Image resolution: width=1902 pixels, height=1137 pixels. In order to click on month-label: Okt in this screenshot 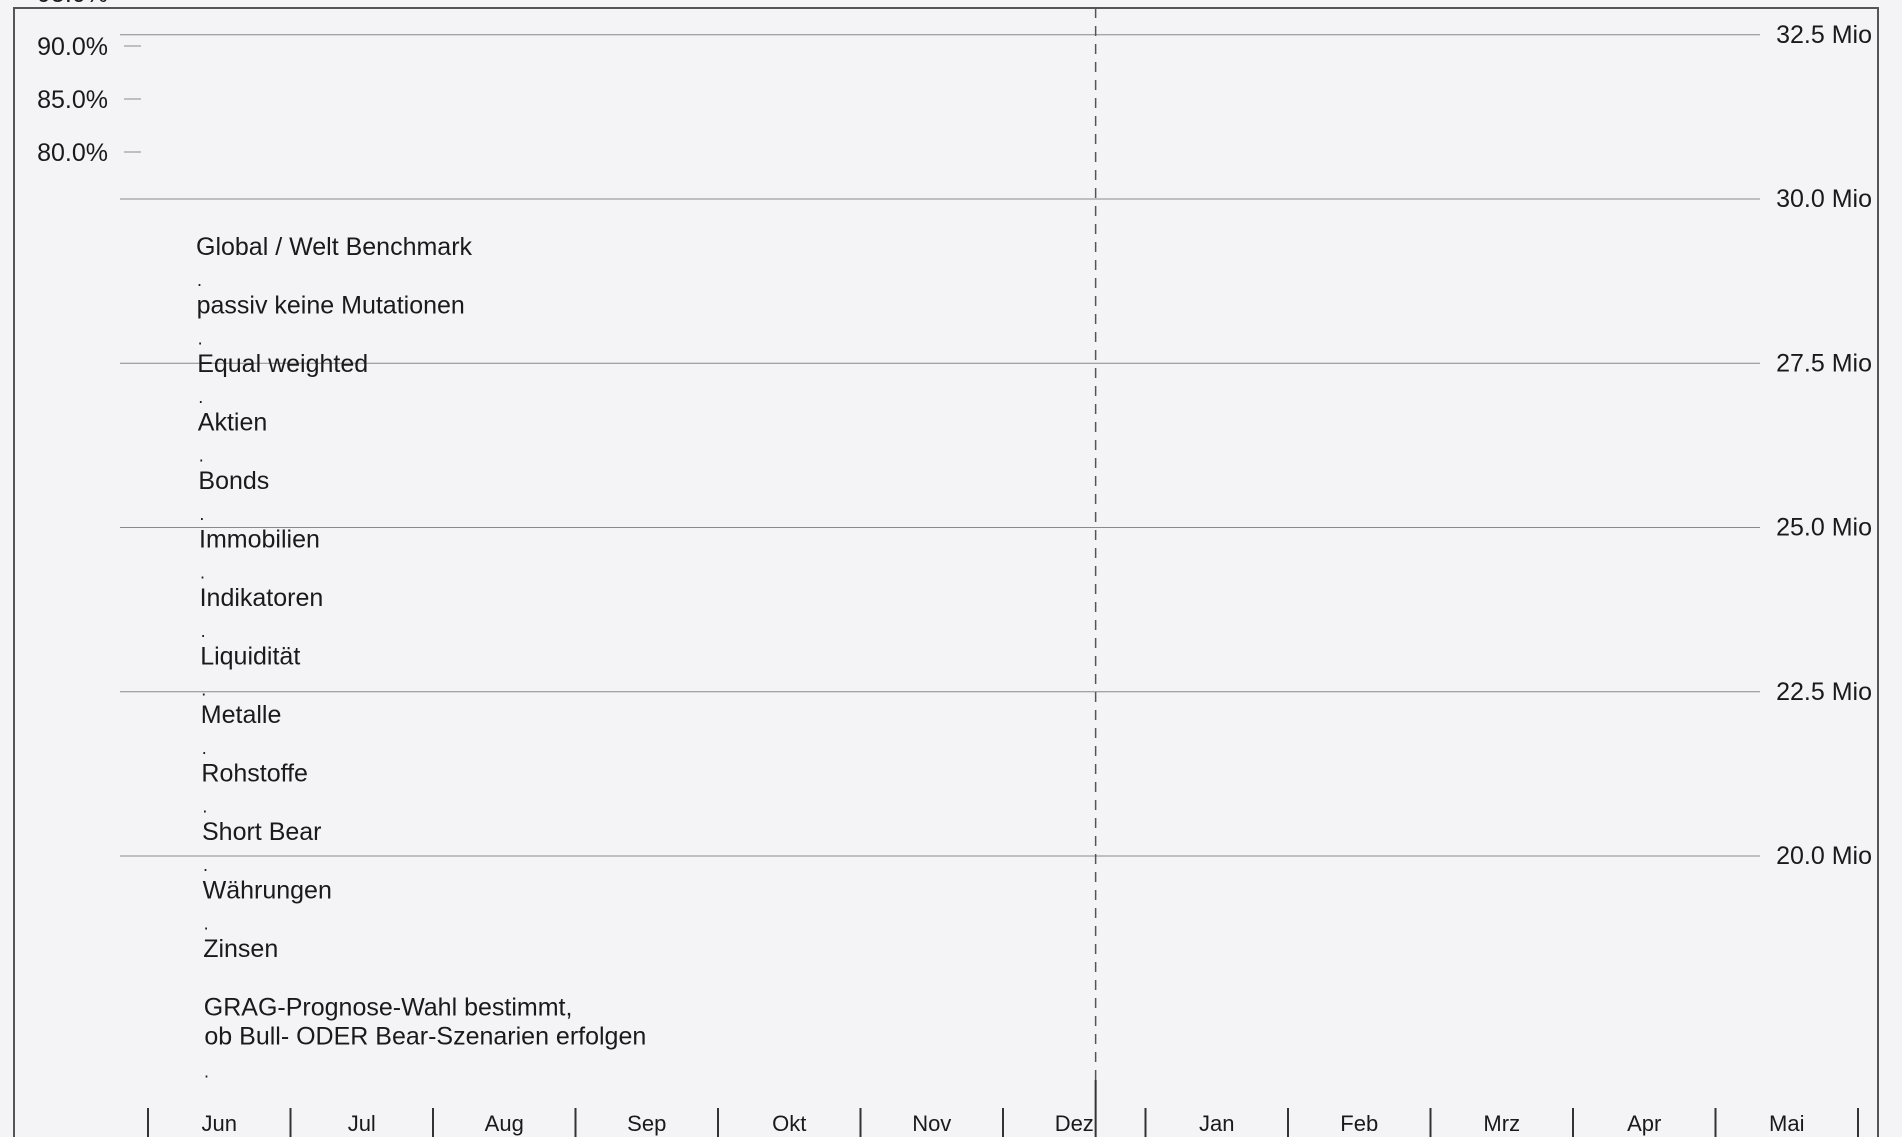, I will do `click(789, 1123)`.